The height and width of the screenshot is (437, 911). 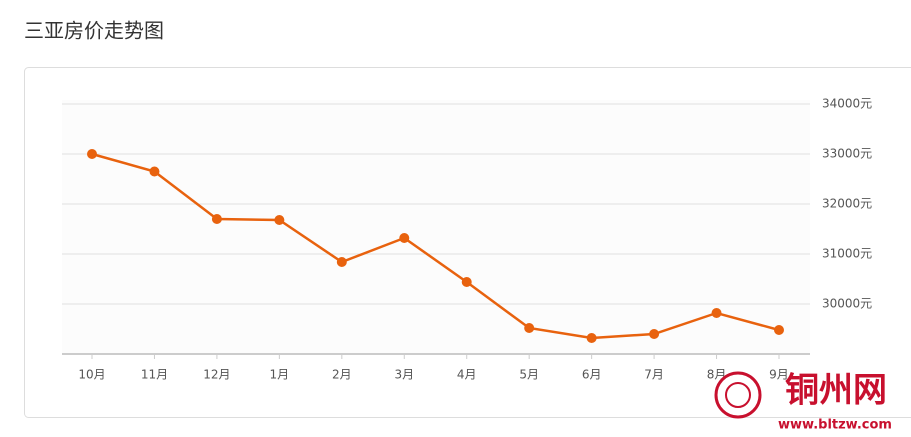 I want to click on watermark-url: www.bltzw.com, so click(x=835, y=425).